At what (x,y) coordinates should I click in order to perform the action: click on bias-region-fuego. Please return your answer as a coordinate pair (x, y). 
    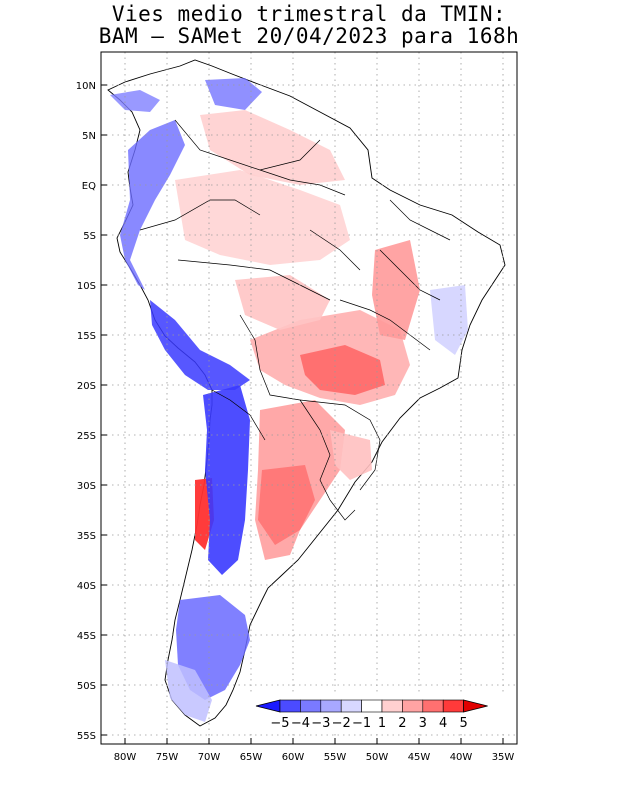
    Looking at the image, I should click on (188, 691).